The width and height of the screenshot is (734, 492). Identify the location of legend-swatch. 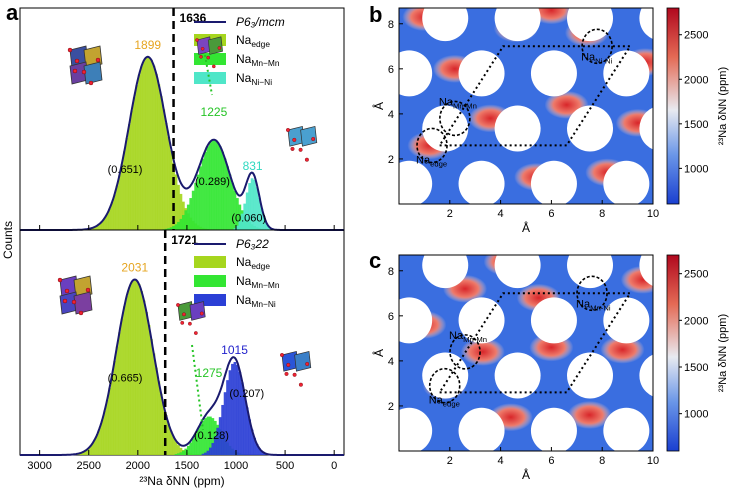
(210, 281).